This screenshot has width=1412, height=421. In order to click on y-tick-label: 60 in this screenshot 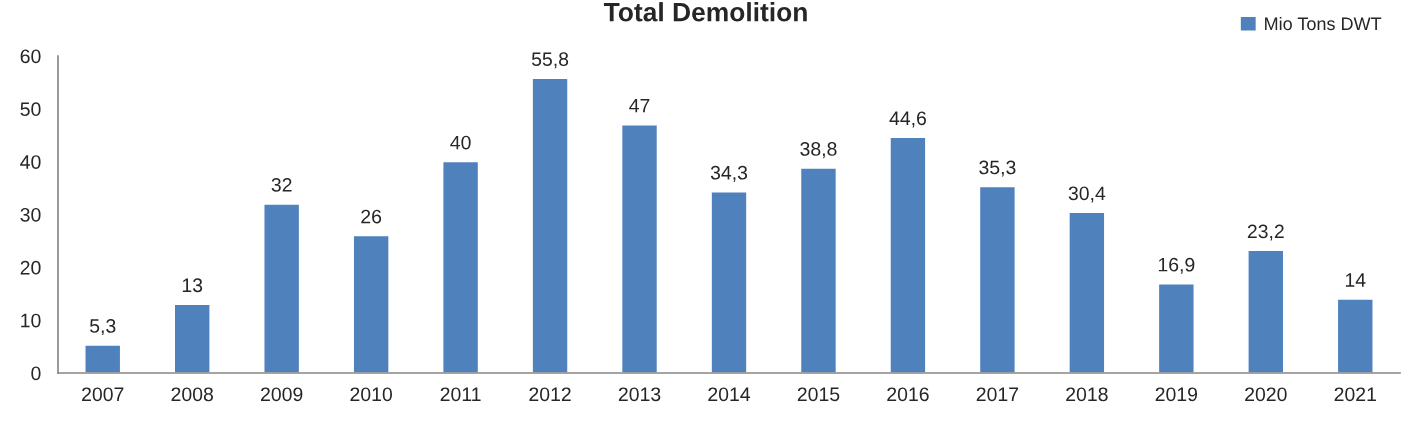, I will do `click(30, 56)`.